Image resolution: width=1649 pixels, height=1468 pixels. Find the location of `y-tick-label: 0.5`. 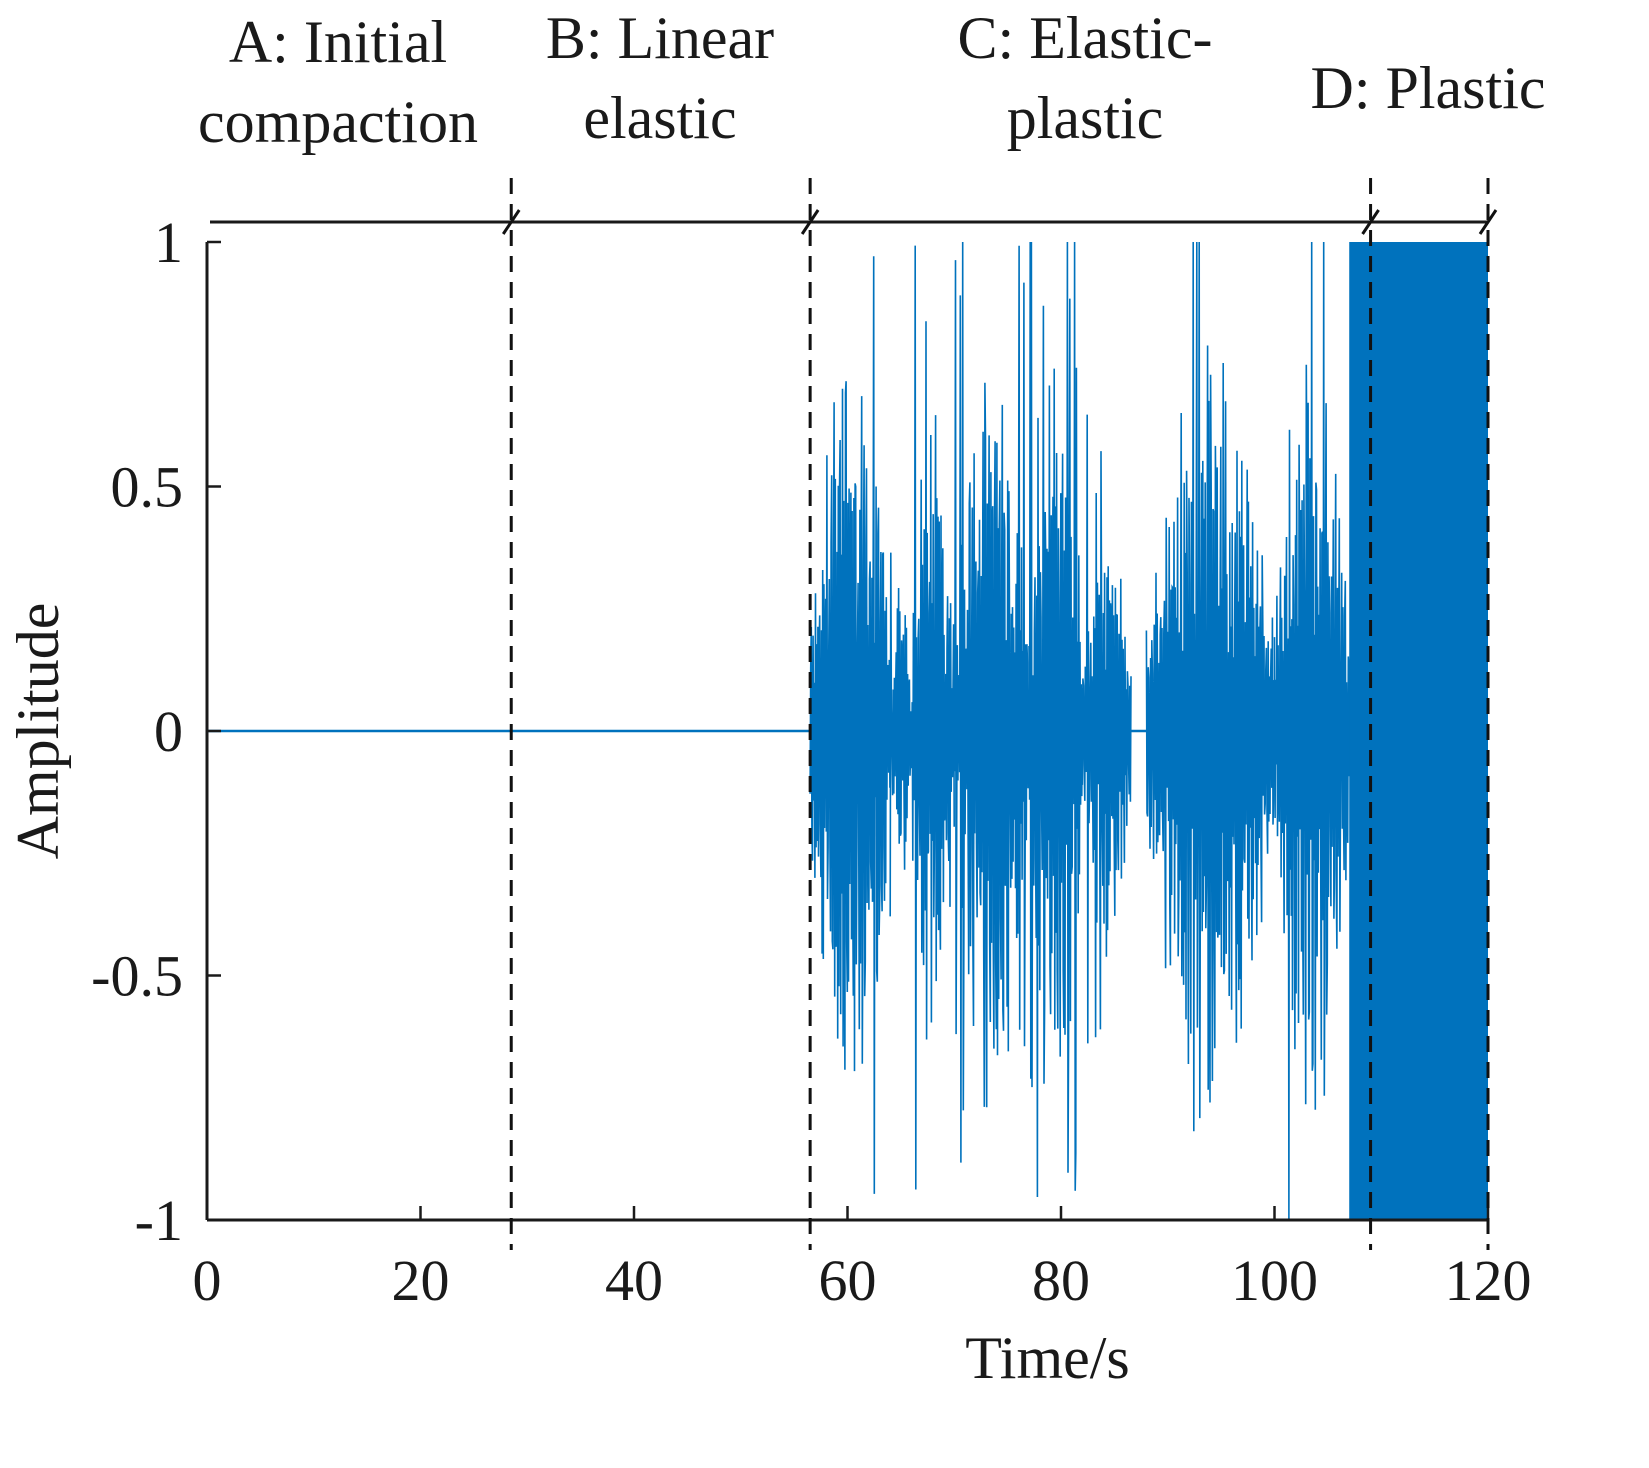

y-tick-label: 0.5 is located at coordinates (147, 487).